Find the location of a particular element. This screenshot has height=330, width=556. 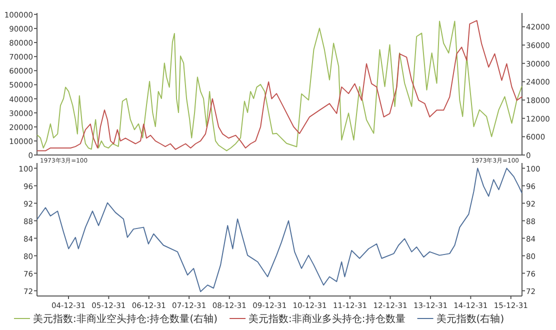

legend-label: 美元指数:非商业空头持仓:持仓数量(右轴) is located at coordinates (125, 319).